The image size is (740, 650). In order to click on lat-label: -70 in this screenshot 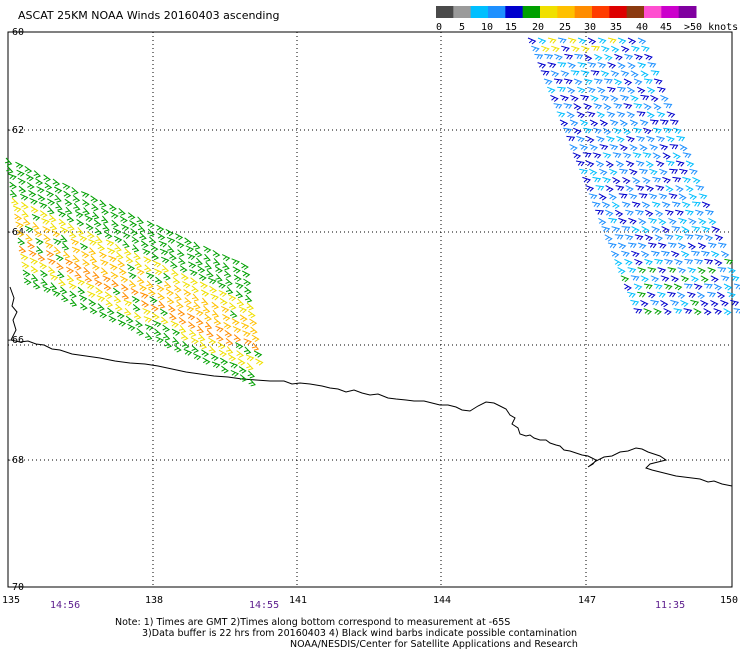, I will do `click(15, 587)`.